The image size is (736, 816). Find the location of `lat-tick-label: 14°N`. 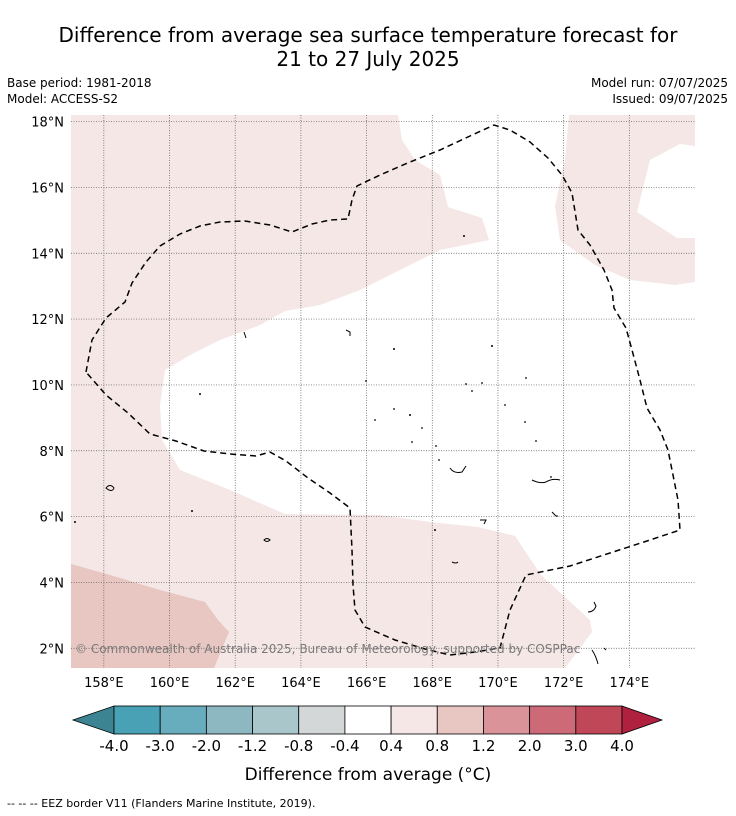

lat-tick-label: 14°N is located at coordinates (47, 254).